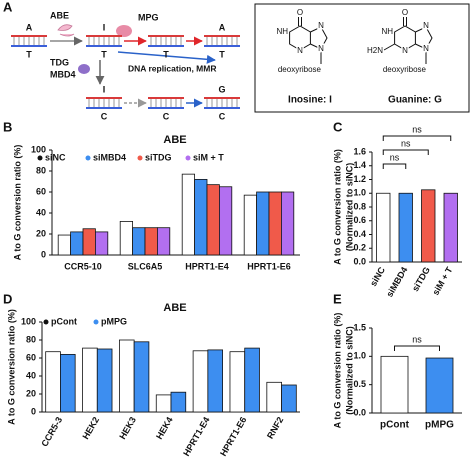  What do you see at coordinates (359, 179) in the screenshot?
I see `y-tick-label: 1.2` at bounding box center [359, 179].